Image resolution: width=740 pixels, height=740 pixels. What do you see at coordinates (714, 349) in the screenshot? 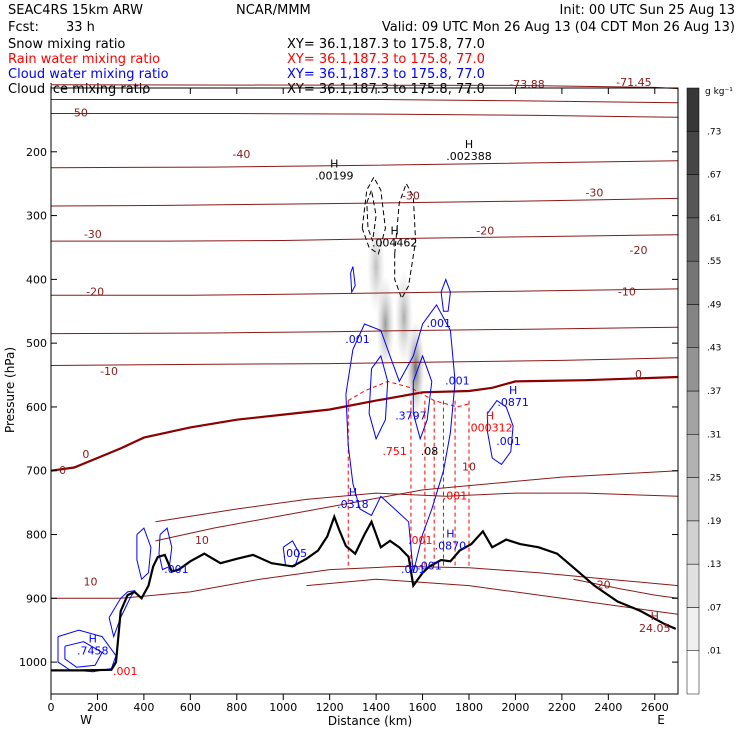
I see `colorbar-tick-label: .43` at bounding box center [714, 349].